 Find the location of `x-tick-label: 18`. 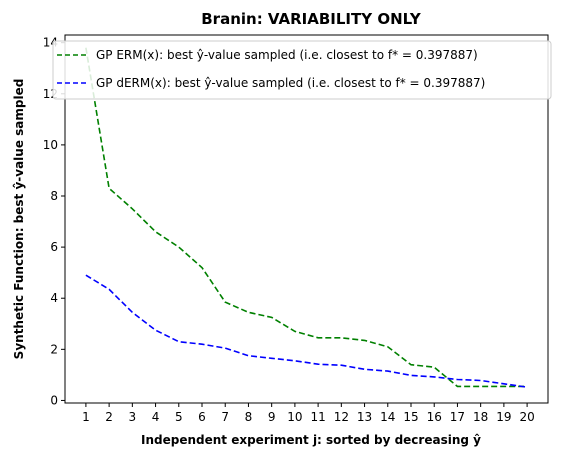

x-tick-label: 18 is located at coordinates (480, 417).